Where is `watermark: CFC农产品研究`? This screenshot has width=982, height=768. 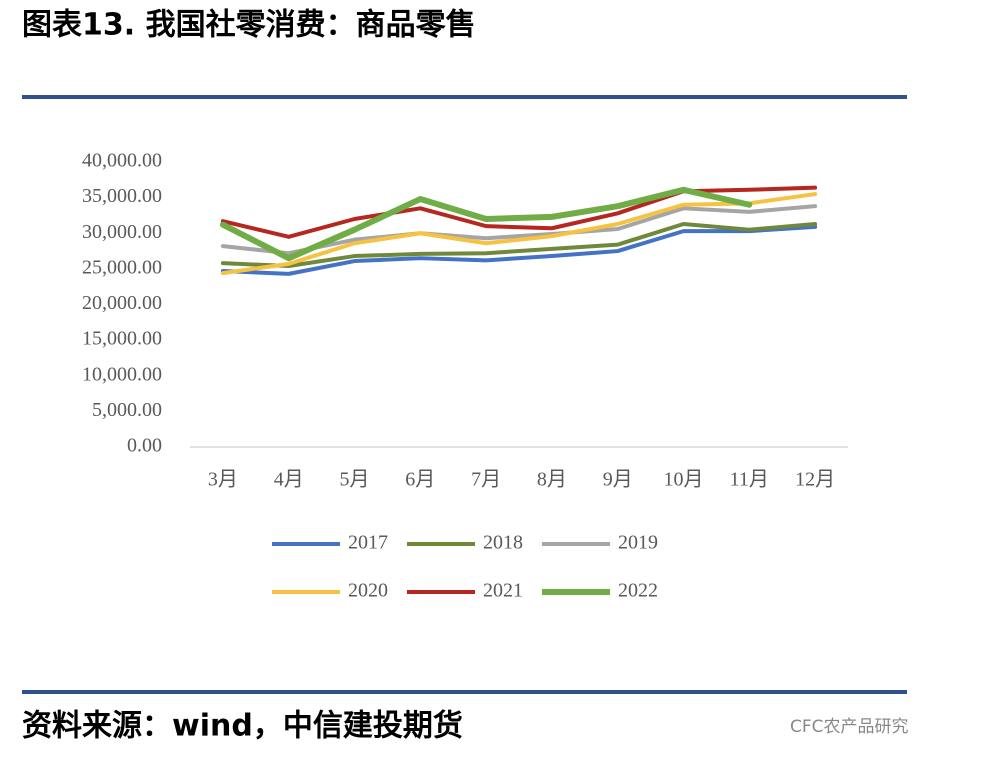
watermark: CFC农产品研究 is located at coordinates (849, 727).